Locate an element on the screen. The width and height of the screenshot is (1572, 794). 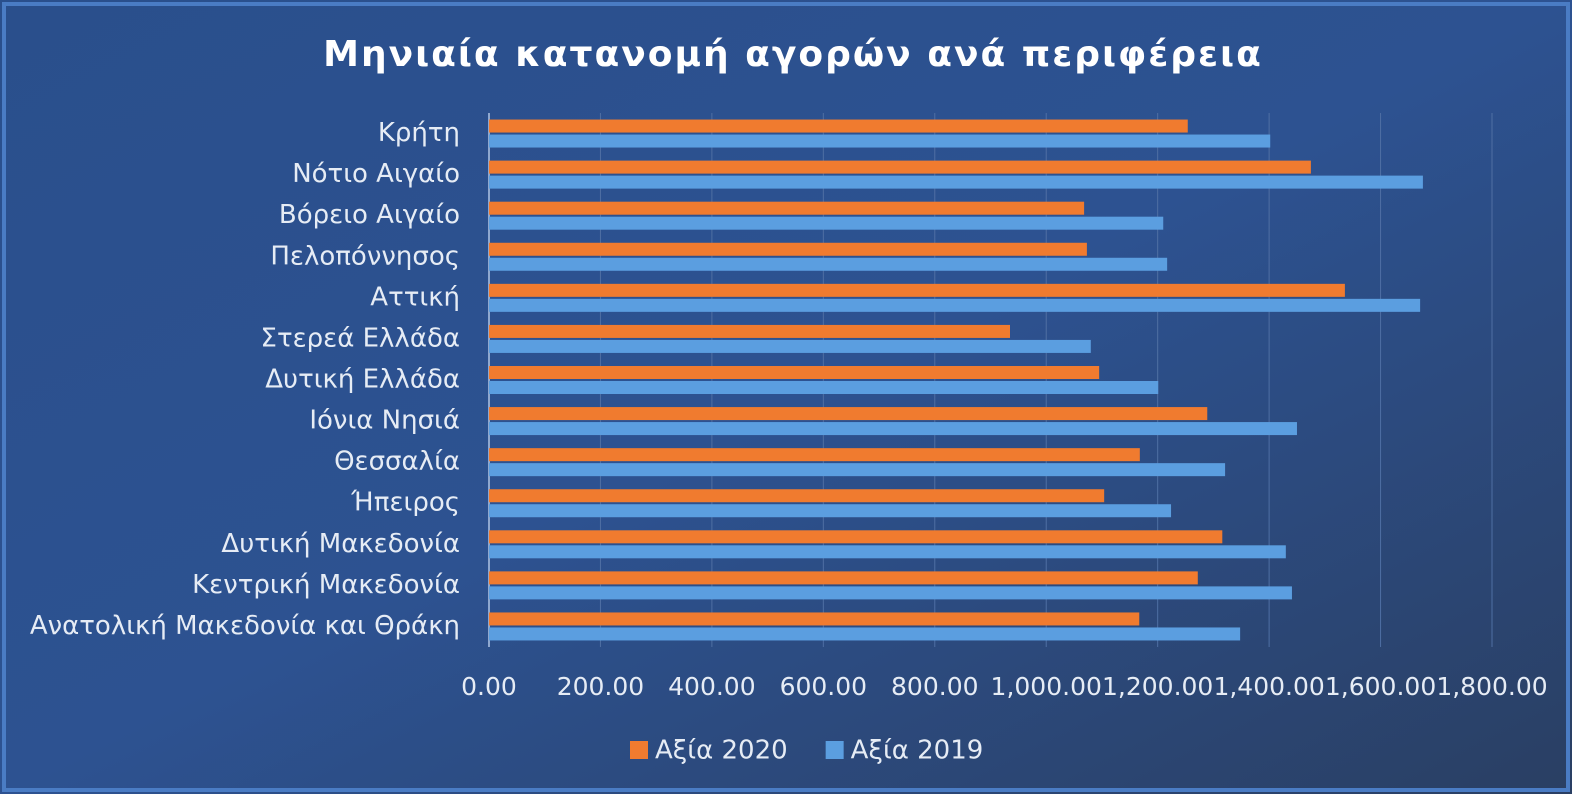
y-tick-label: Κεντρική Μακεδονία is located at coordinates (326, 585).